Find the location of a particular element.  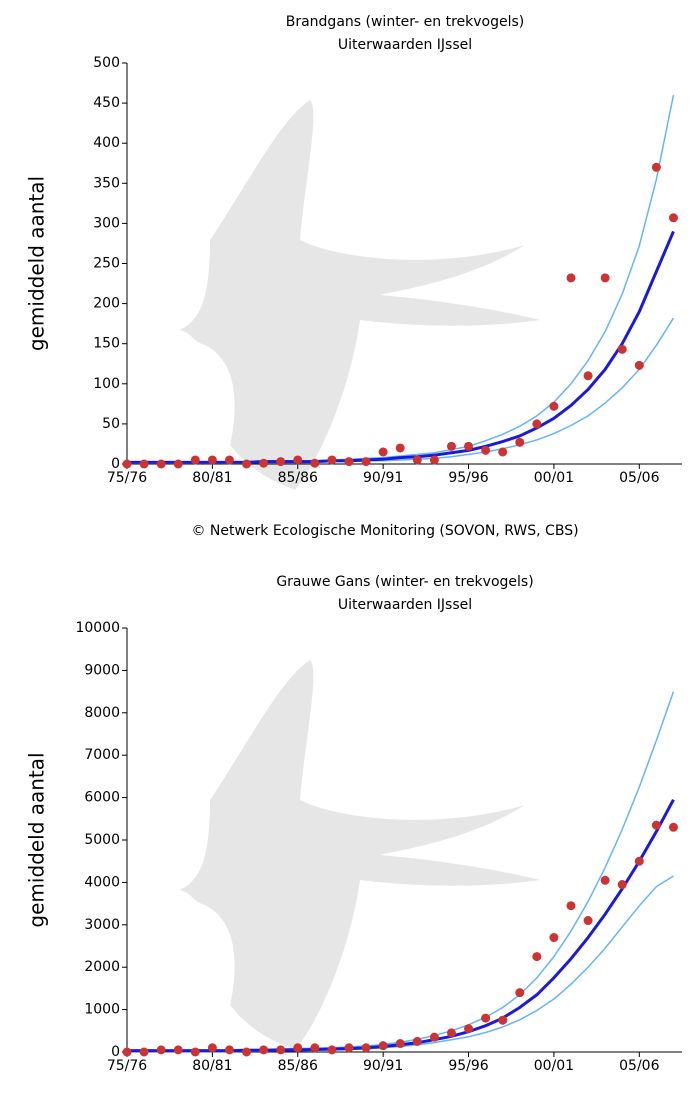

y-tick-label: 200 is located at coordinates (106, 304).